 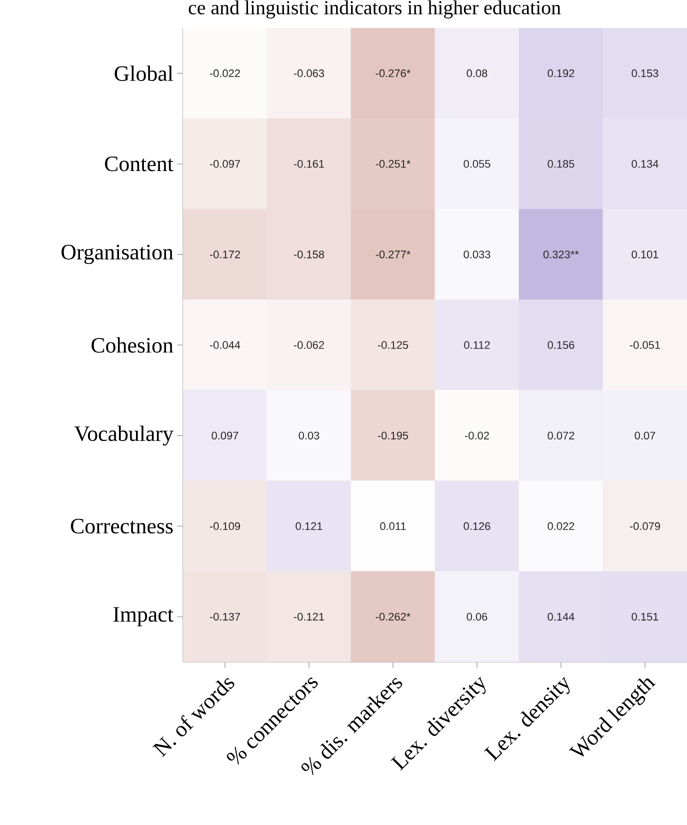 What do you see at coordinates (477, 526) in the screenshot?
I see `data-label: 0.126` at bounding box center [477, 526].